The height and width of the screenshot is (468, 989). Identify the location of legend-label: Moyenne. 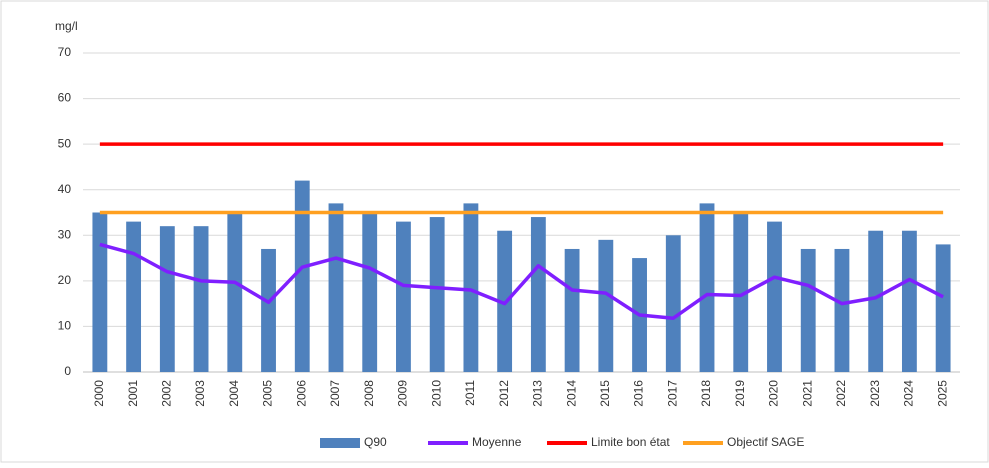
(497, 442).